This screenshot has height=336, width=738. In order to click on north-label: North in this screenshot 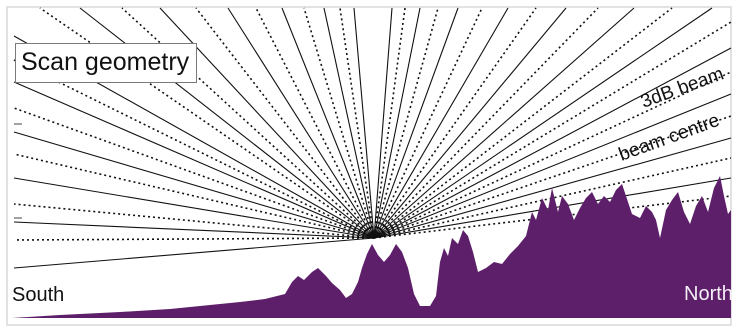, I will do `click(708, 294)`.